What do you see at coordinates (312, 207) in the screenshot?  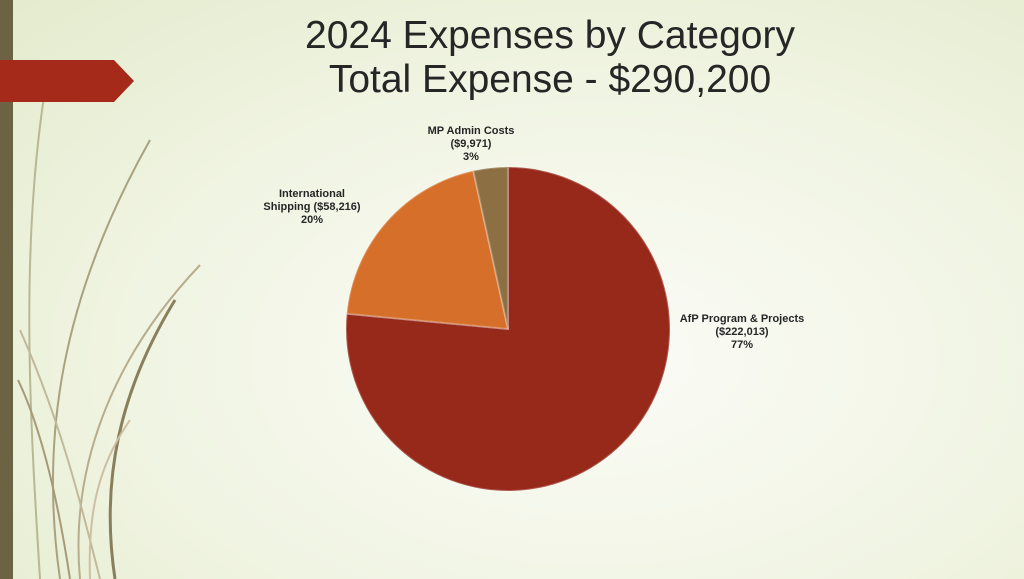 I see `slice-label-1: International Shipping ($58,216) 20%` at bounding box center [312, 207].